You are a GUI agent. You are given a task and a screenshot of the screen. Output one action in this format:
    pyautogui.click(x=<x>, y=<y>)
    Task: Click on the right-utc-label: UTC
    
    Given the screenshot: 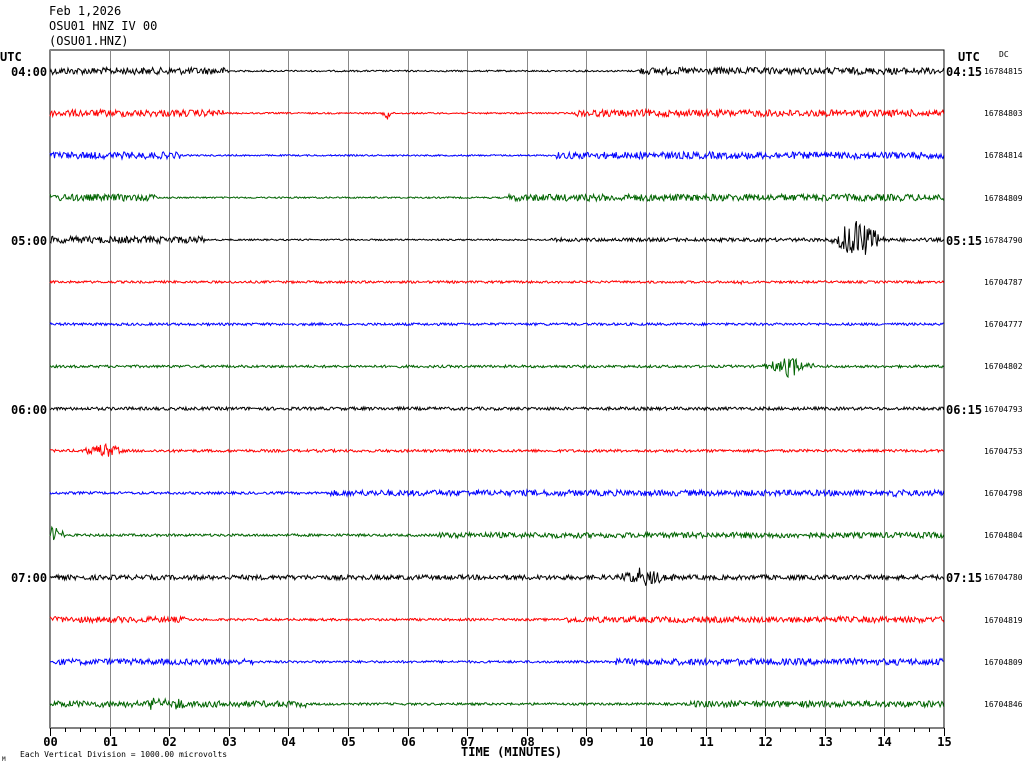 What is the action you would take?
    pyautogui.click(x=969, y=57)
    